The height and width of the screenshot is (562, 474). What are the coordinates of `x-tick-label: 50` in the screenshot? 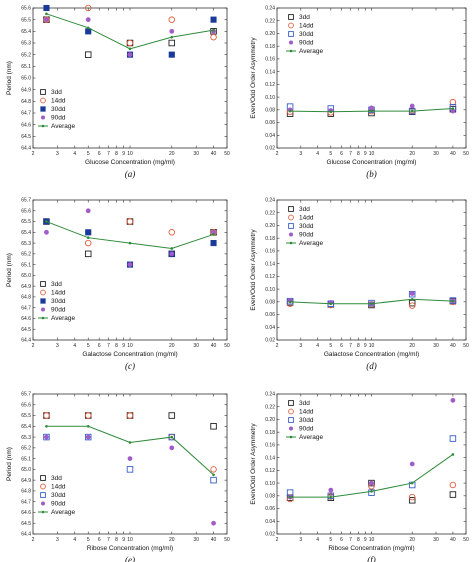 It's located at (466, 154).